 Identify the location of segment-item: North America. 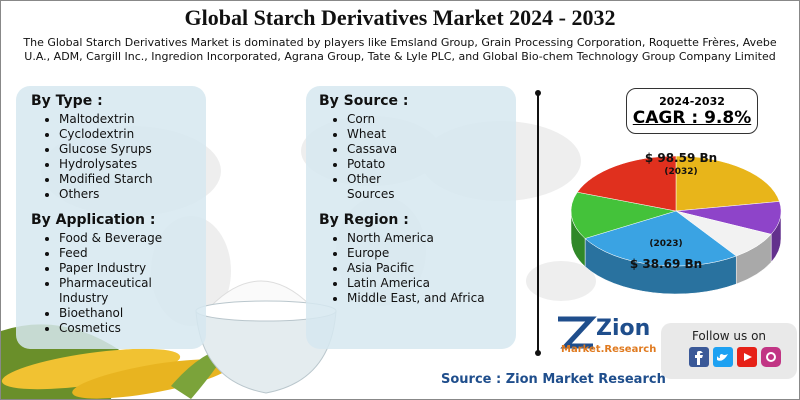
(428, 238).